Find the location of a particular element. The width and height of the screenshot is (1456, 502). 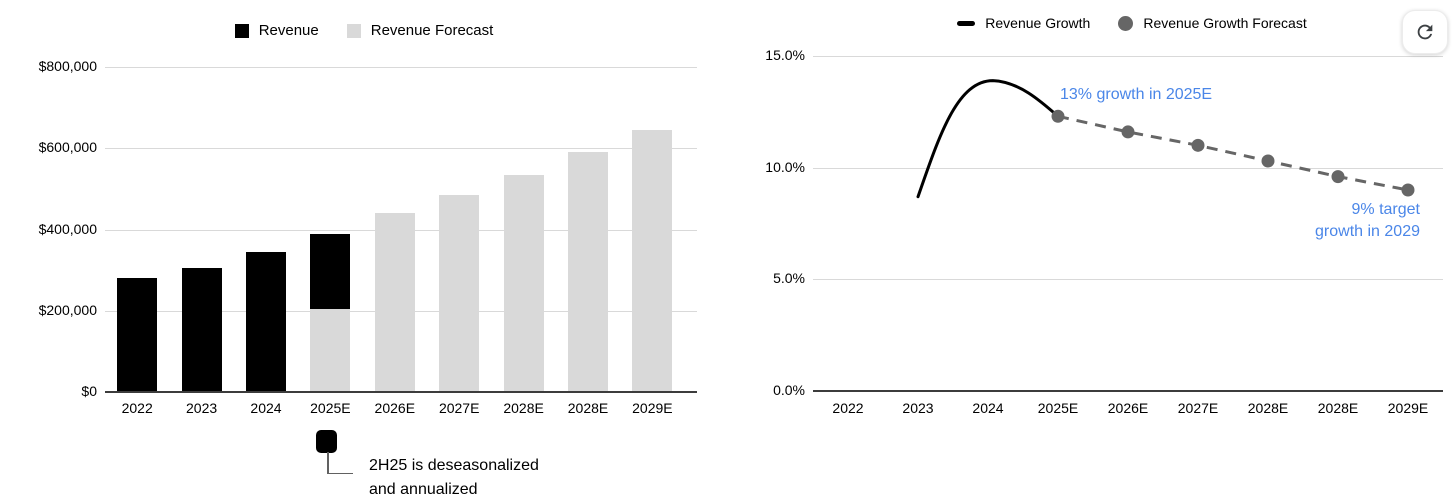

annotation-2029-line-1: 9% target is located at coordinates (1385, 209).